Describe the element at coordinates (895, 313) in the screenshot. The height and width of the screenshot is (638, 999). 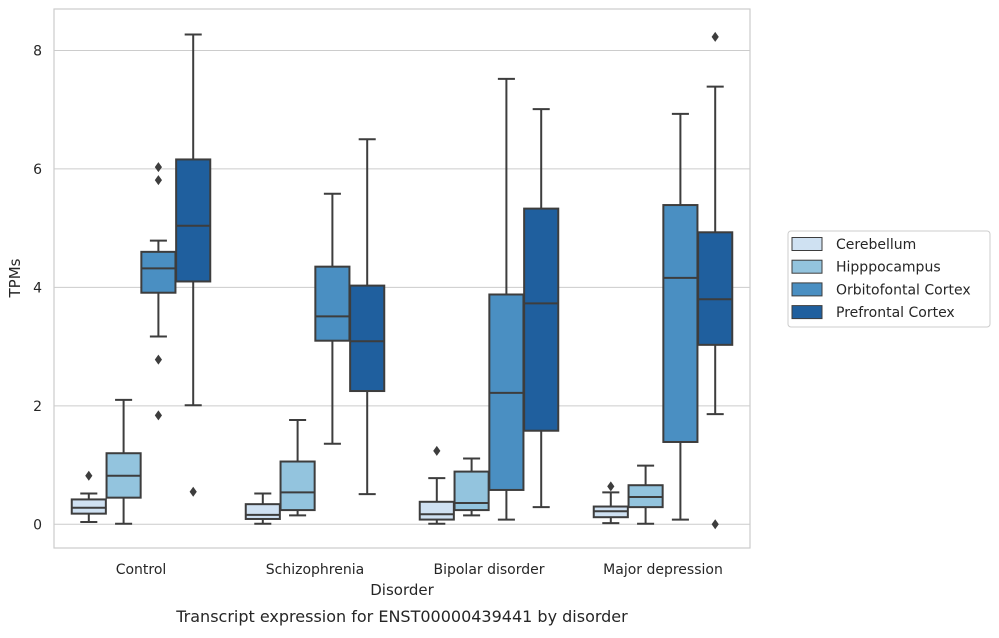
I see `legend-label: Prefrontal Cortex` at that location.